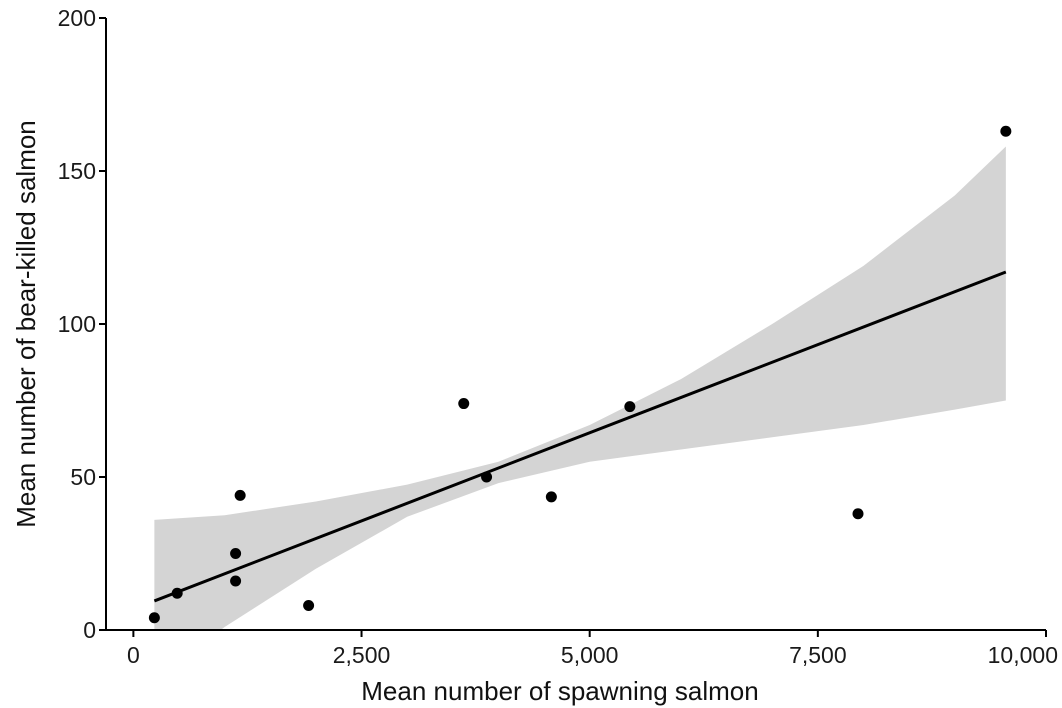  What do you see at coordinates (1023, 655) in the screenshot?
I see `x-tick-label: 10,000` at bounding box center [1023, 655].